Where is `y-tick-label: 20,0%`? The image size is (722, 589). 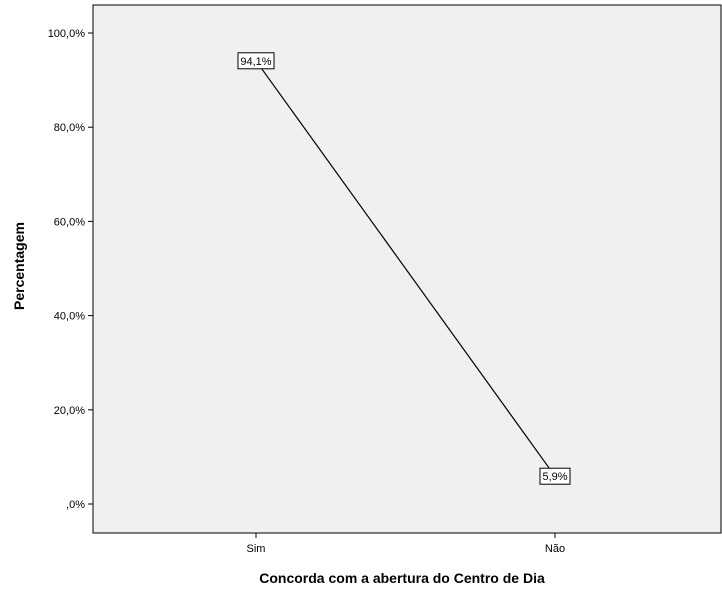
y-tick-label: 20,0% is located at coordinates (69, 411).